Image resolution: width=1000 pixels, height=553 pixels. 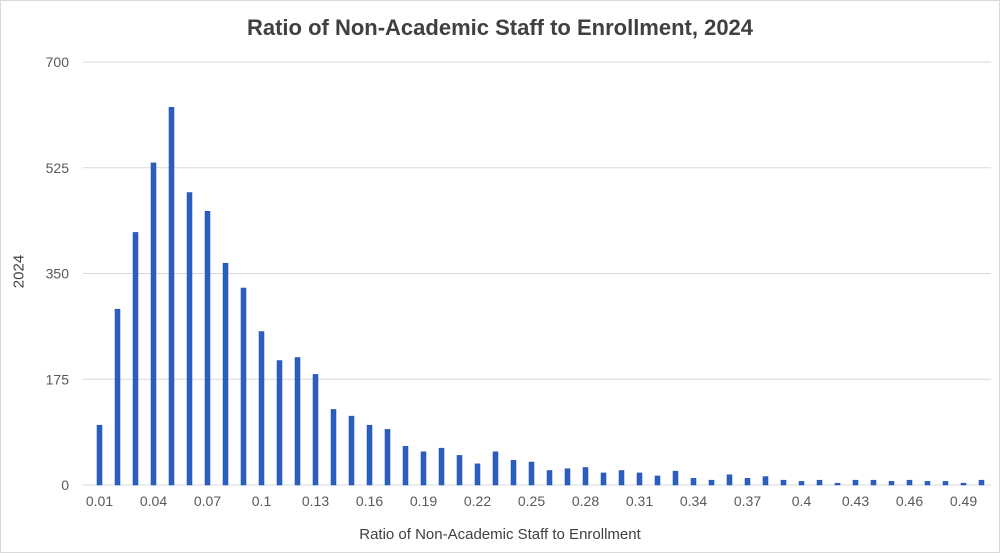 What do you see at coordinates (855, 501) in the screenshot?
I see `x-tick-label: 0.43` at bounding box center [855, 501].